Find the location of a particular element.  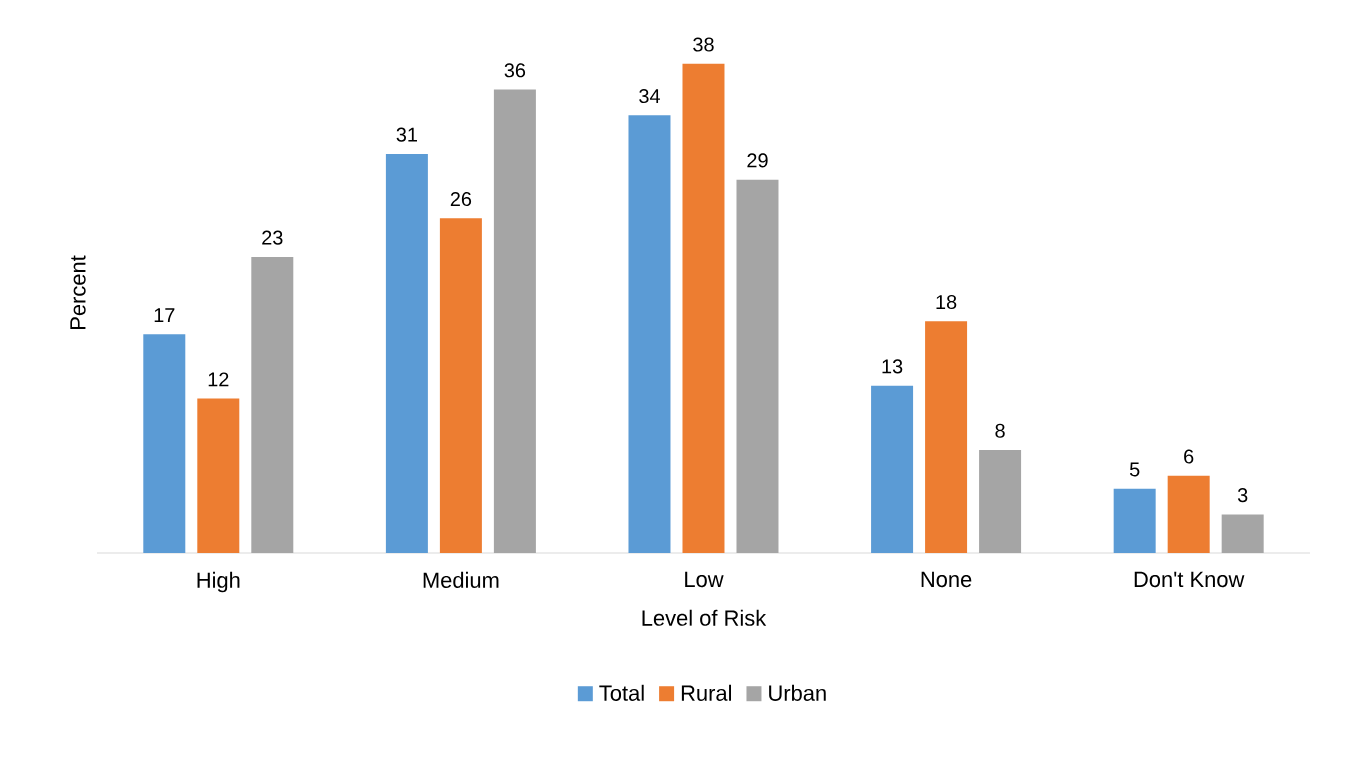

data-label: 5 is located at coordinates (1134, 469).